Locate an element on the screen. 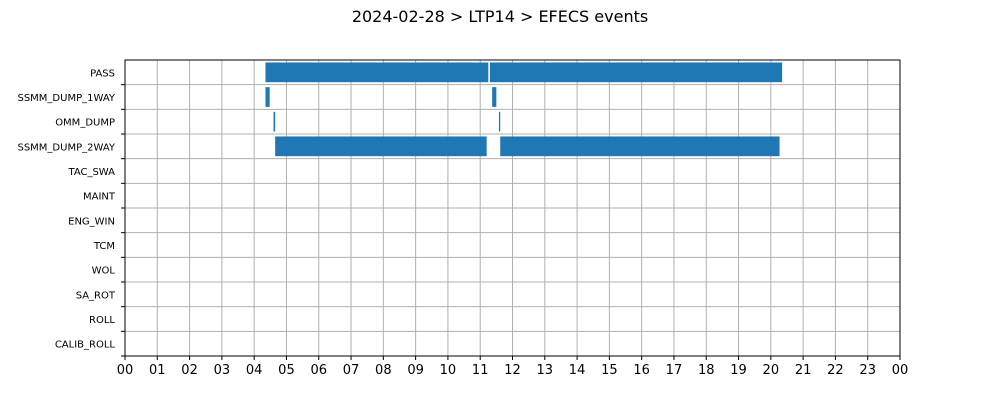 The image size is (1000, 404). x-tick-label: 06 is located at coordinates (318, 370).